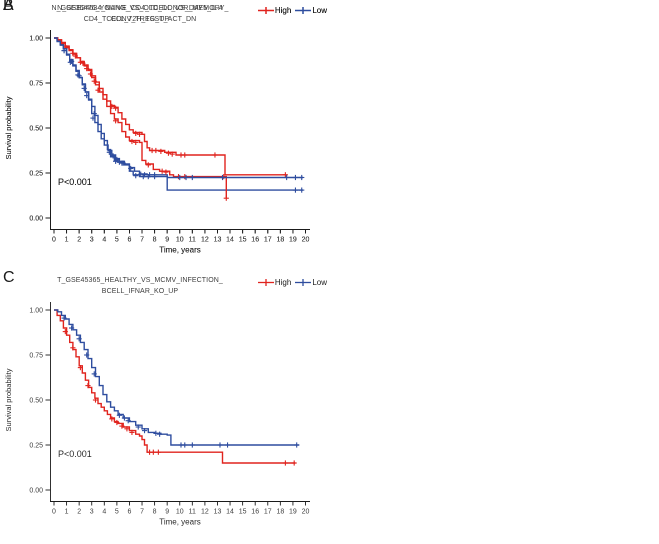 This screenshot has height=544, width=659. I want to click on panel-c-title-line2: BCELL_IFNAR_KO_UP, so click(140, 291).